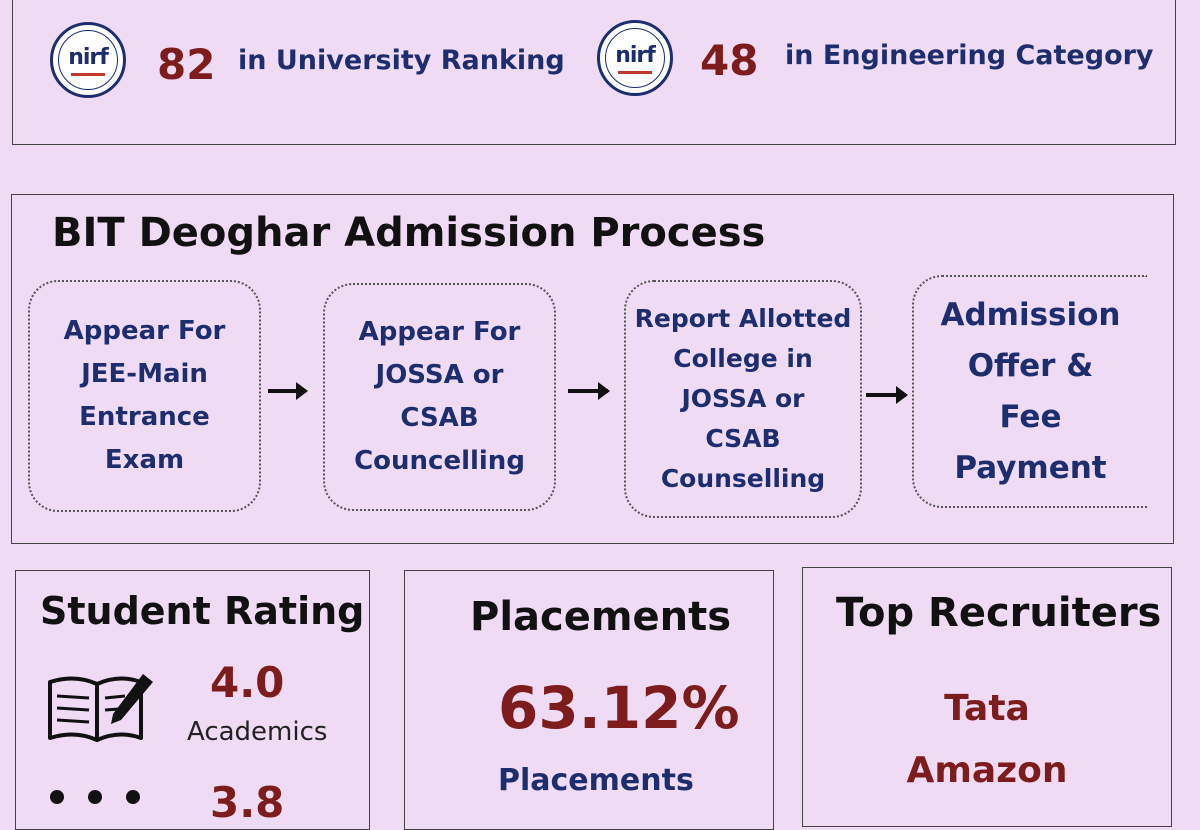  I want to click on student-rating-title: Student Rating, so click(202, 611).